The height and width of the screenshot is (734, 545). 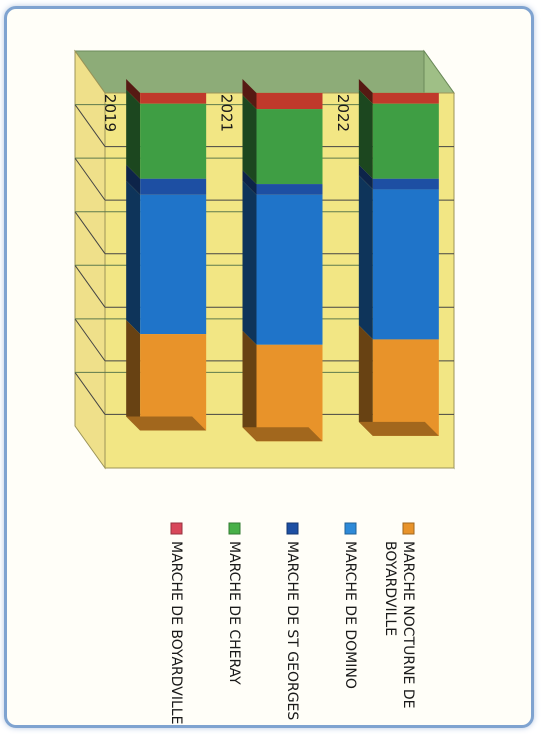 I want to click on legend-label: BOYARDVILLE, so click(x=390, y=588).